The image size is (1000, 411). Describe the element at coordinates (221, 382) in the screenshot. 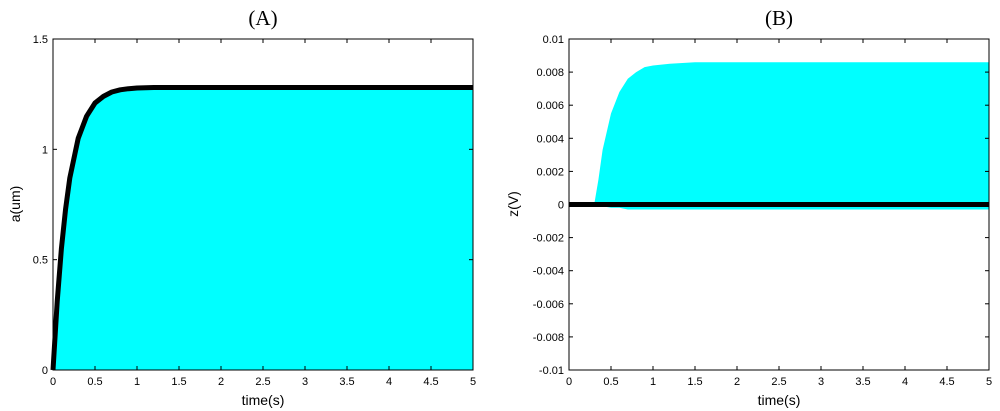

I see `panel-a-x-tick-label-4: 2` at that location.